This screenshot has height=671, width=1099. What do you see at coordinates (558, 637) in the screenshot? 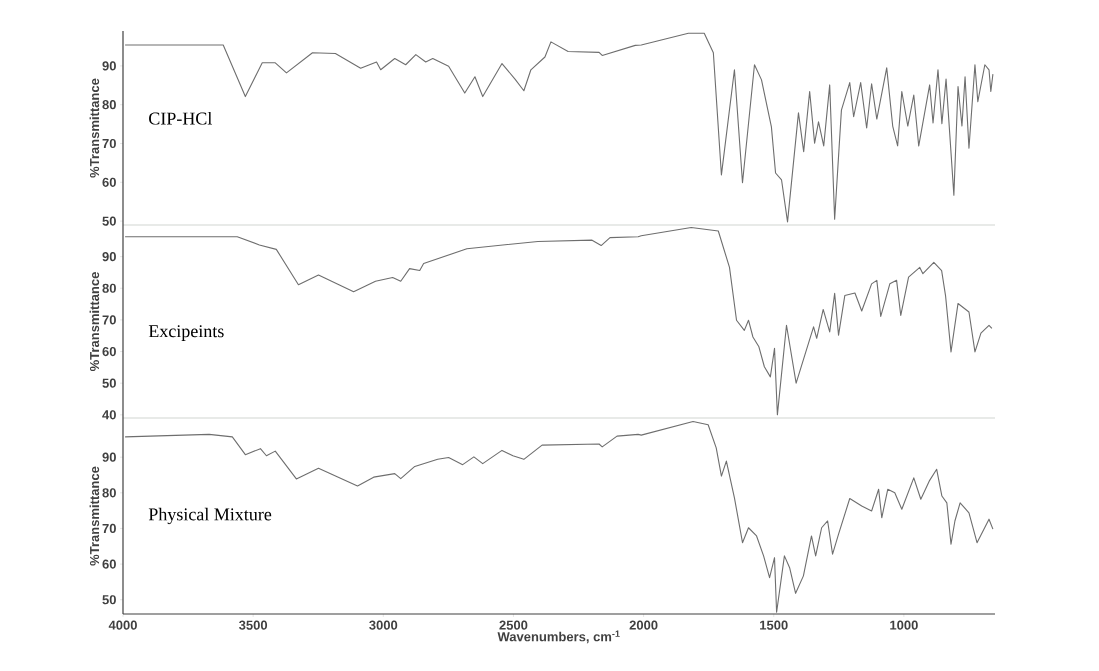
I see `x-axis-title: Wavenumbers, cm$^{-1}$` at bounding box center [558, 637].